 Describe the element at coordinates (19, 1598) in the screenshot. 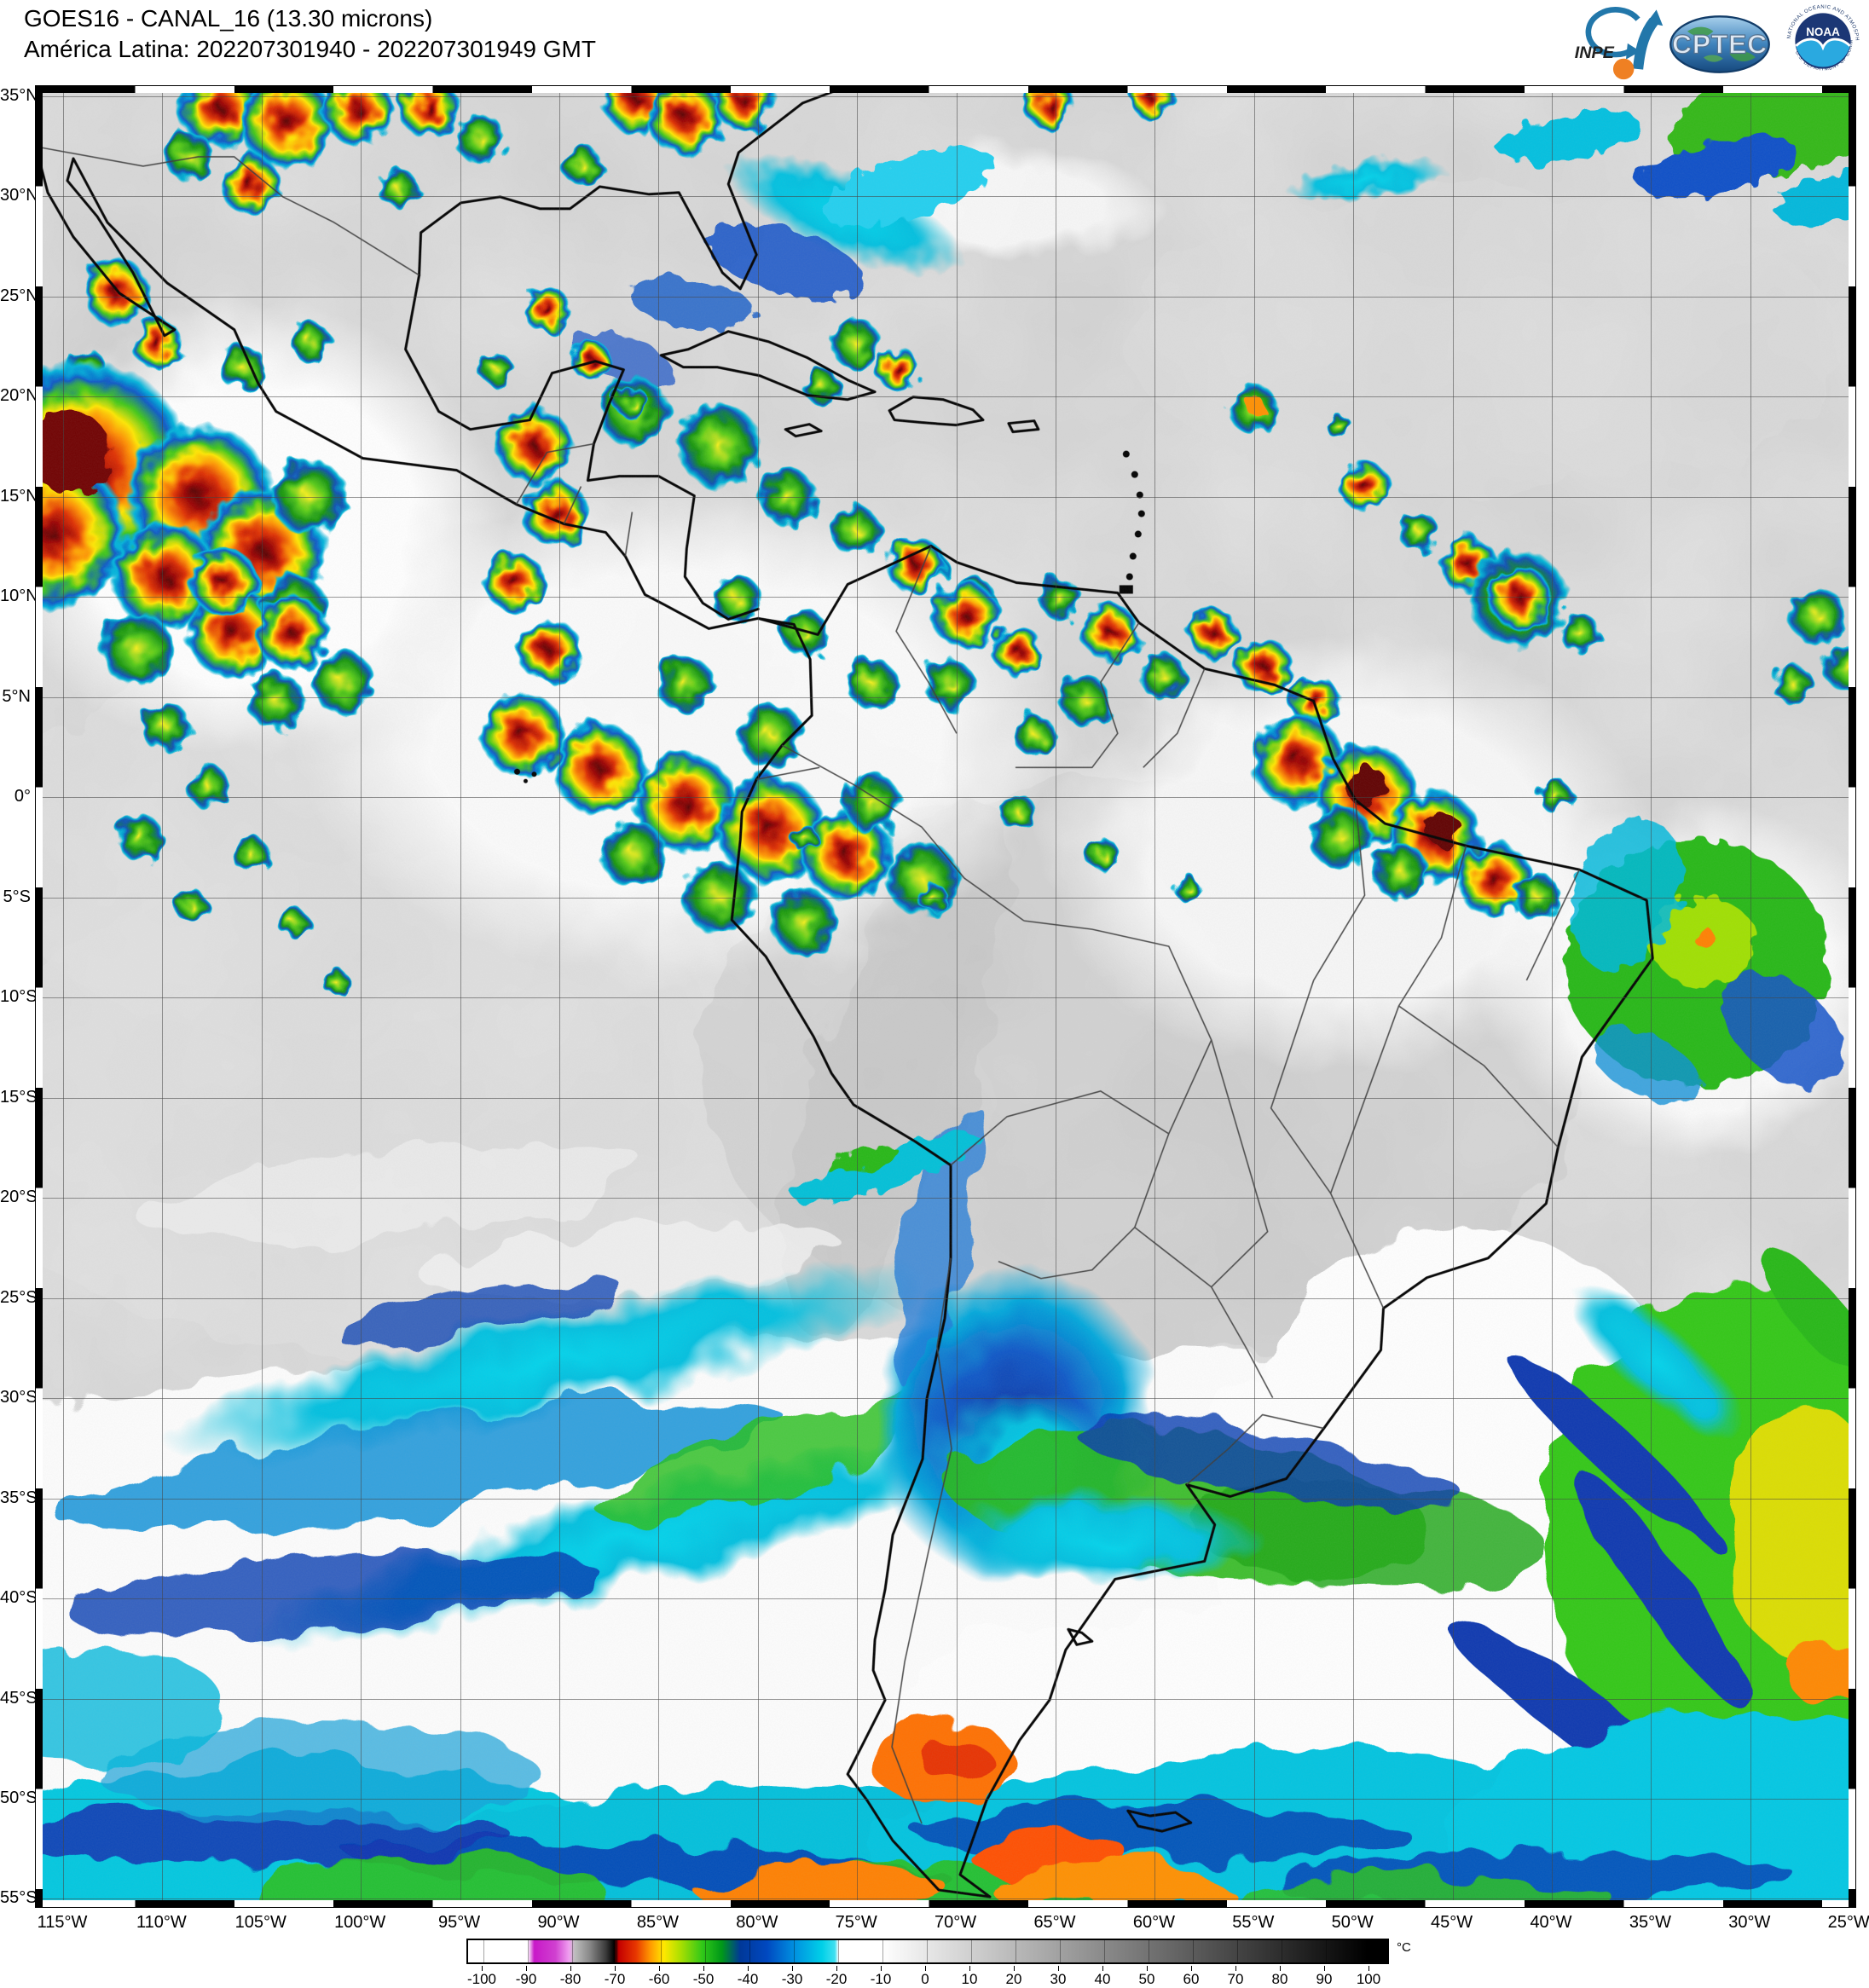

I see `lat-label: 40°S` at that location.